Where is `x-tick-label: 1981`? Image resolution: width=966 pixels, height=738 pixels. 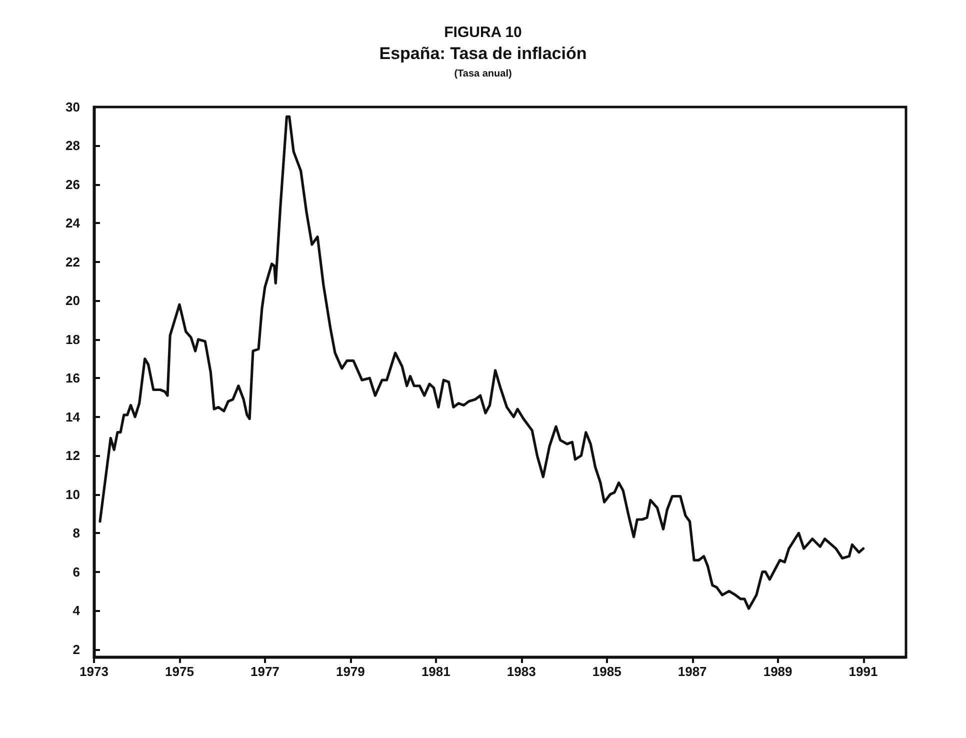 x-tick-label: 1981 is located at coordinates (435, 671).